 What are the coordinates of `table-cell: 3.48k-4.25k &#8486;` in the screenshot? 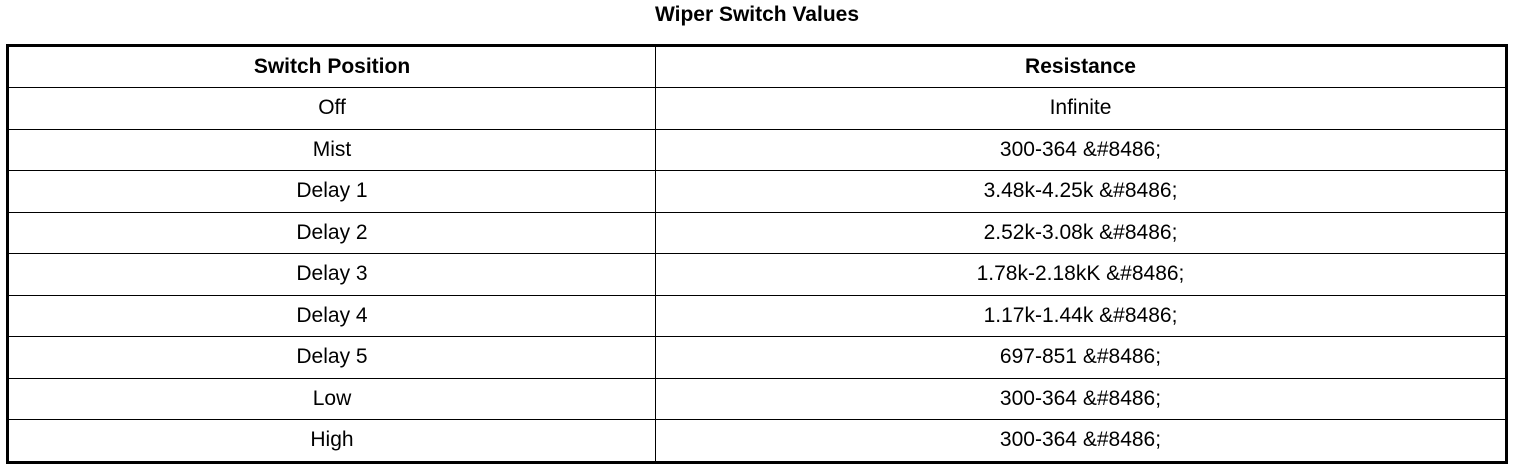 It's located at (1081, 191).